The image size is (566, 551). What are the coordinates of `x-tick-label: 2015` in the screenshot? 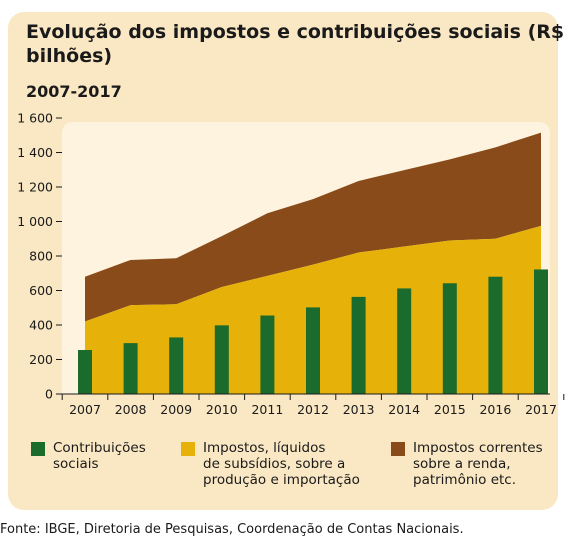 It's located at (450, 409).